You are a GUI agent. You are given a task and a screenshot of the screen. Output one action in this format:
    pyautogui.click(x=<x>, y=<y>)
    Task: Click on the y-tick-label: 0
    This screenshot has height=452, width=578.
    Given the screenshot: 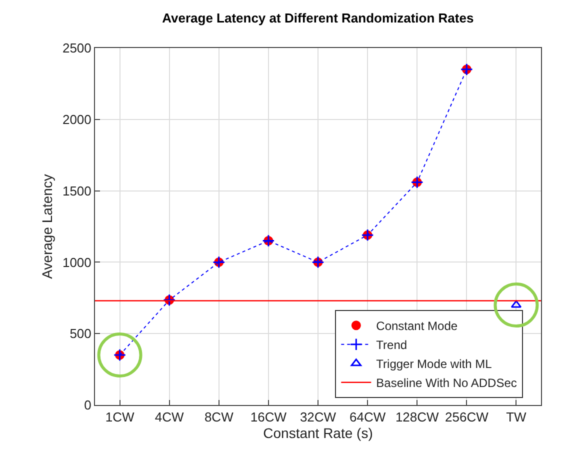 What is the action you would take?
    pyautogui.click(x=88, y=405)
    